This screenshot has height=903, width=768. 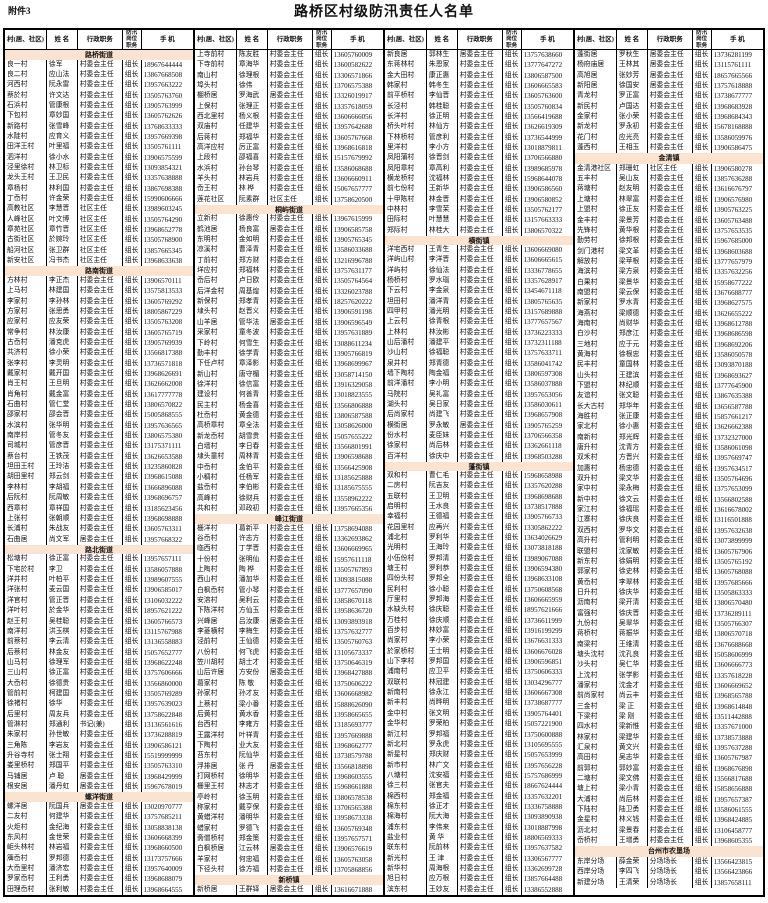 What do you see at coordinates (733, 603) in the screenshot?
I see `cell-phone: 13806570480` at bounding box center [733, 603].